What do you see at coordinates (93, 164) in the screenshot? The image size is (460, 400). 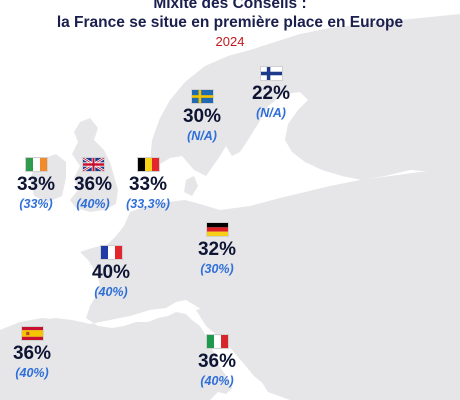 I see `uk-flag-icon` at bounding box center [93, 164].